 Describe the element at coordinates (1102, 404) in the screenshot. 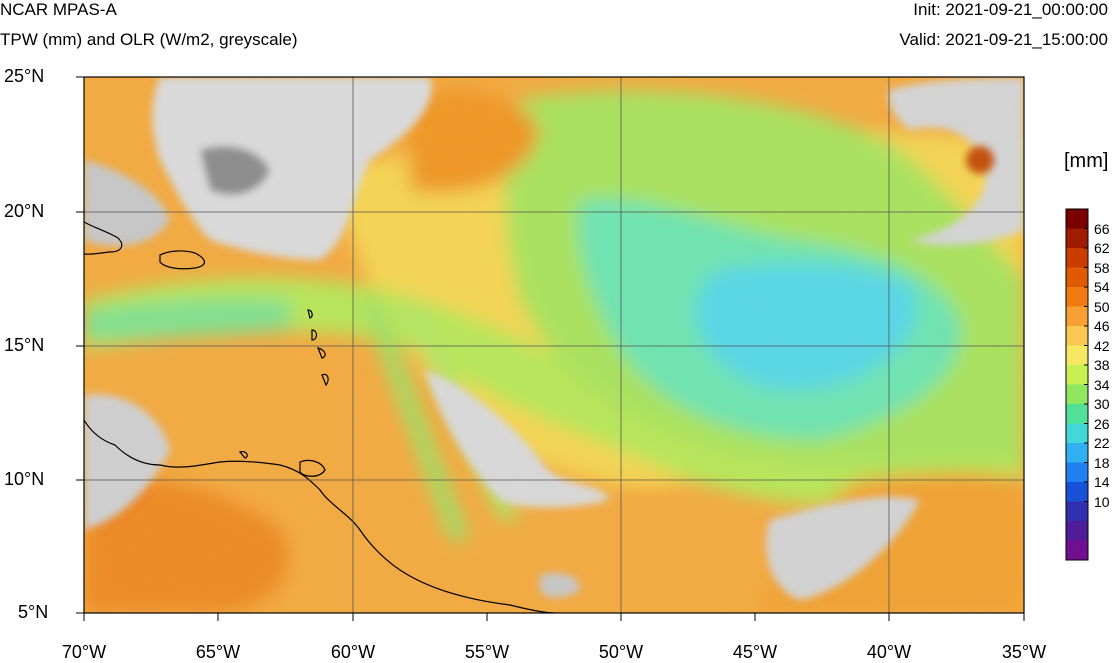

I see `colorbar-level-label: 30` at that location.